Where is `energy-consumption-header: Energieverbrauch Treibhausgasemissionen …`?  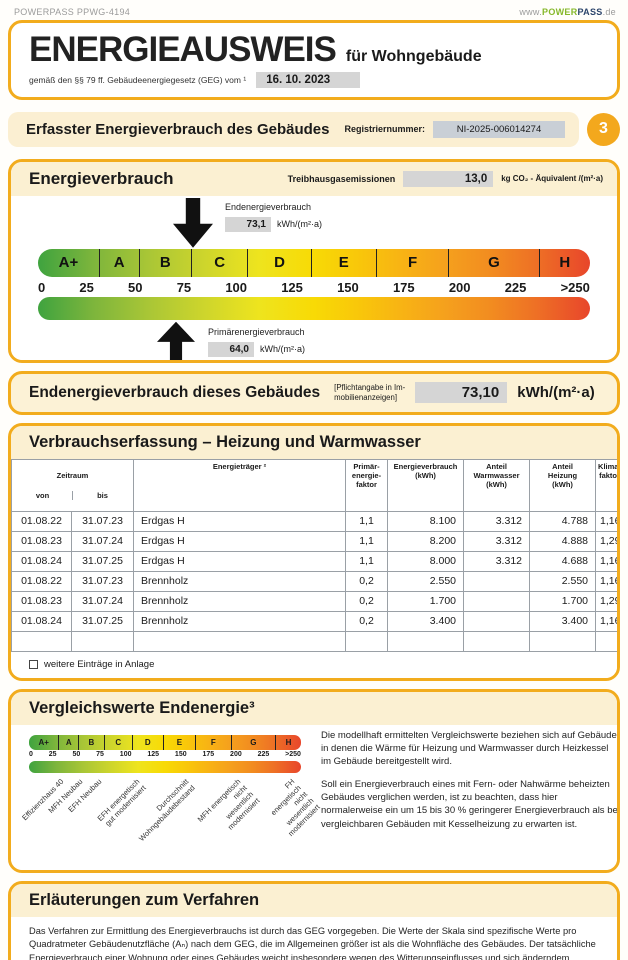
energy-consumption-header: Energieverbrauch Treibhausgasemissionen … is located at coordinates (314, 178).